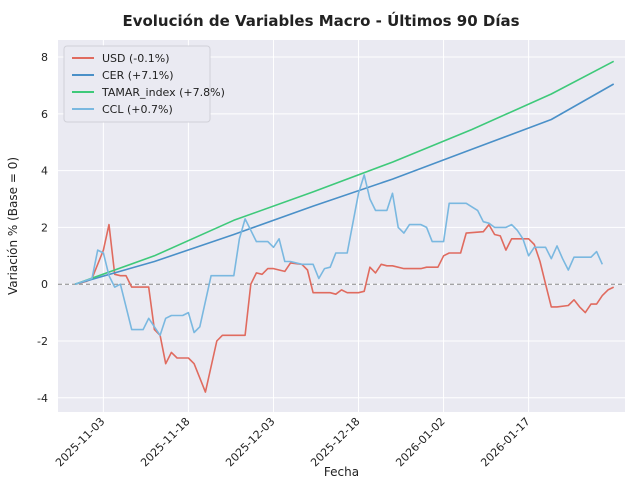  I want to click on x-tick-label: 2026-01-02, so click(420, 442).